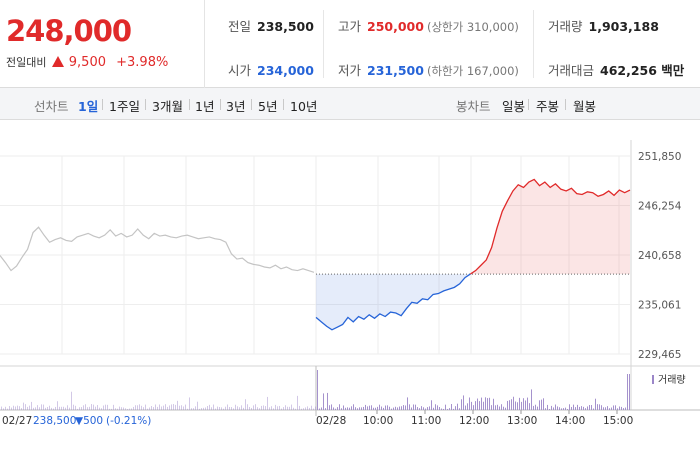  Describe the element at coordinates (236, 106) in the screenshot. I see `period-3y: 3년` at that location.